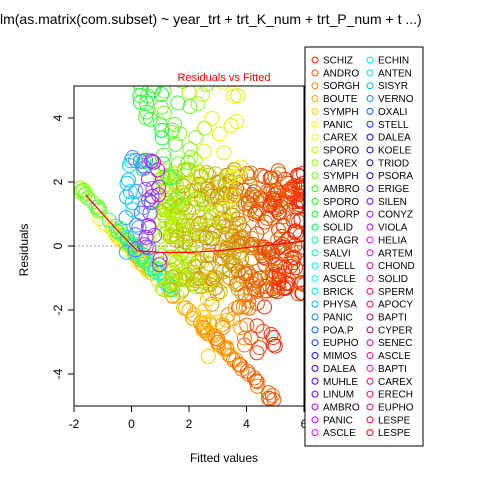 The image size is (480, 480). Describe the element at coordinates (338, 330) in the screenshot. I see `legend-label: POA.P` at that location.